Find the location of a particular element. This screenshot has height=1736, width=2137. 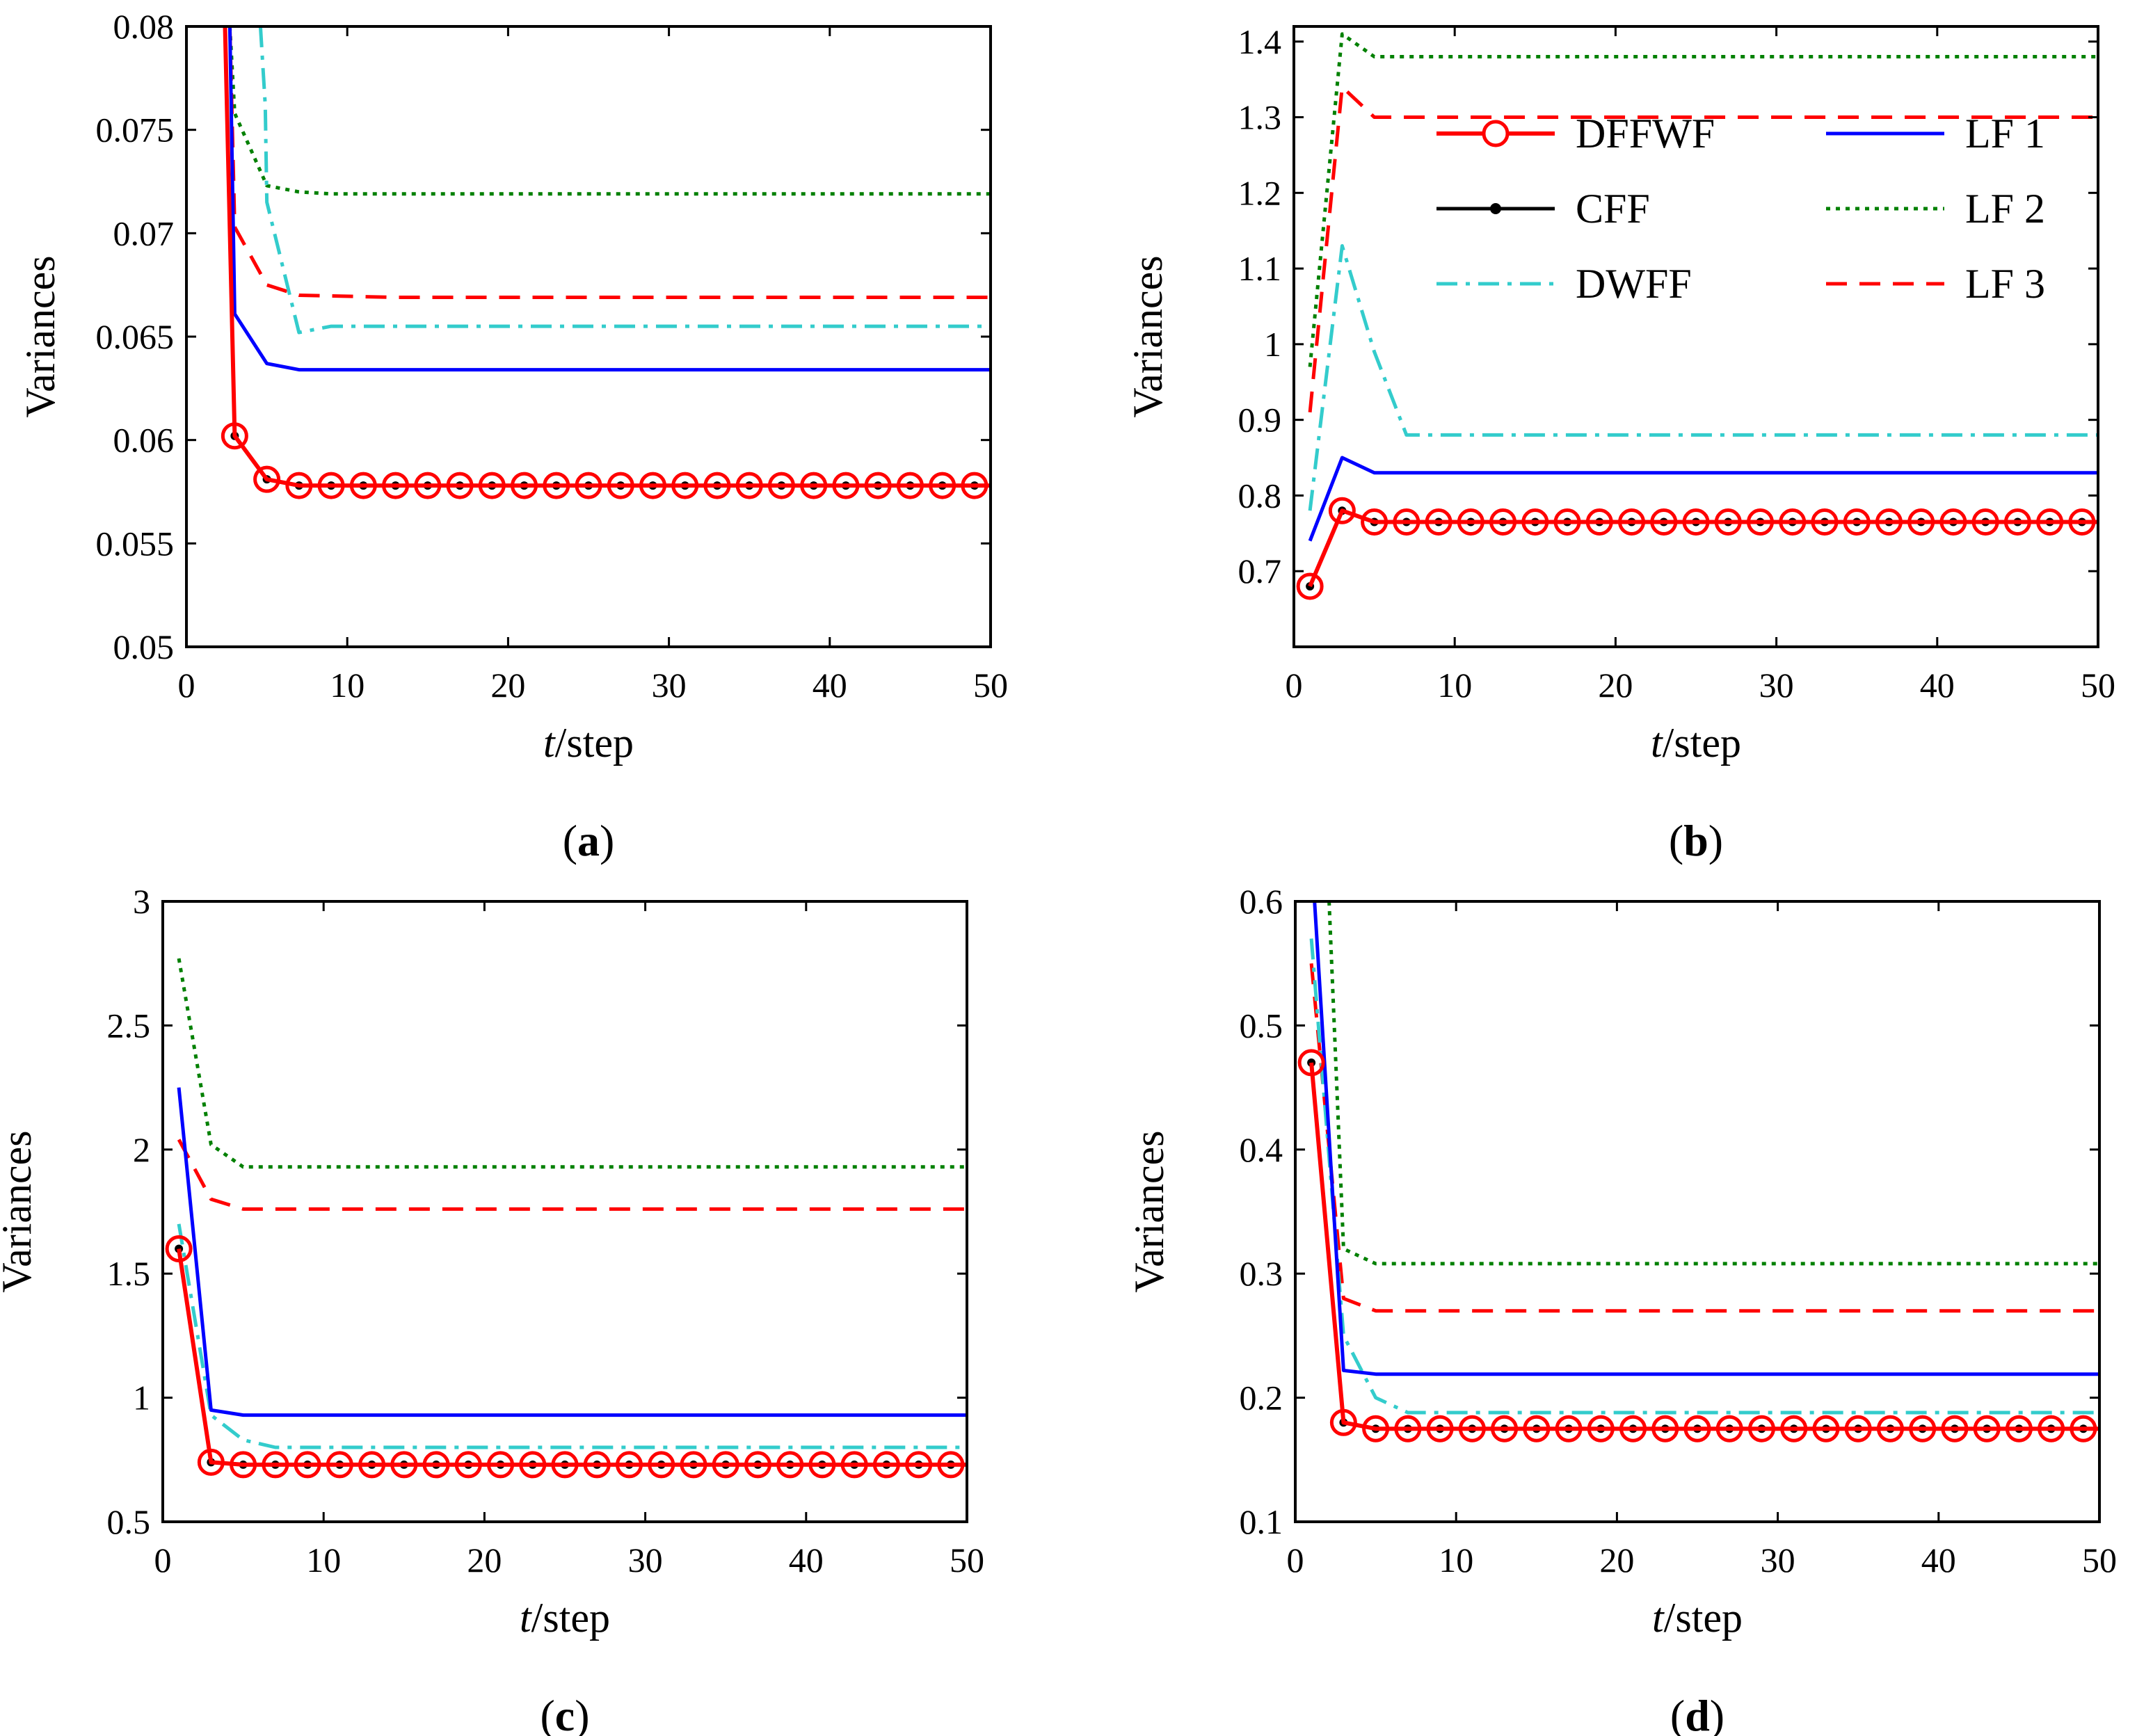

panel-label: (b) is located at coordinates (1696, 840).